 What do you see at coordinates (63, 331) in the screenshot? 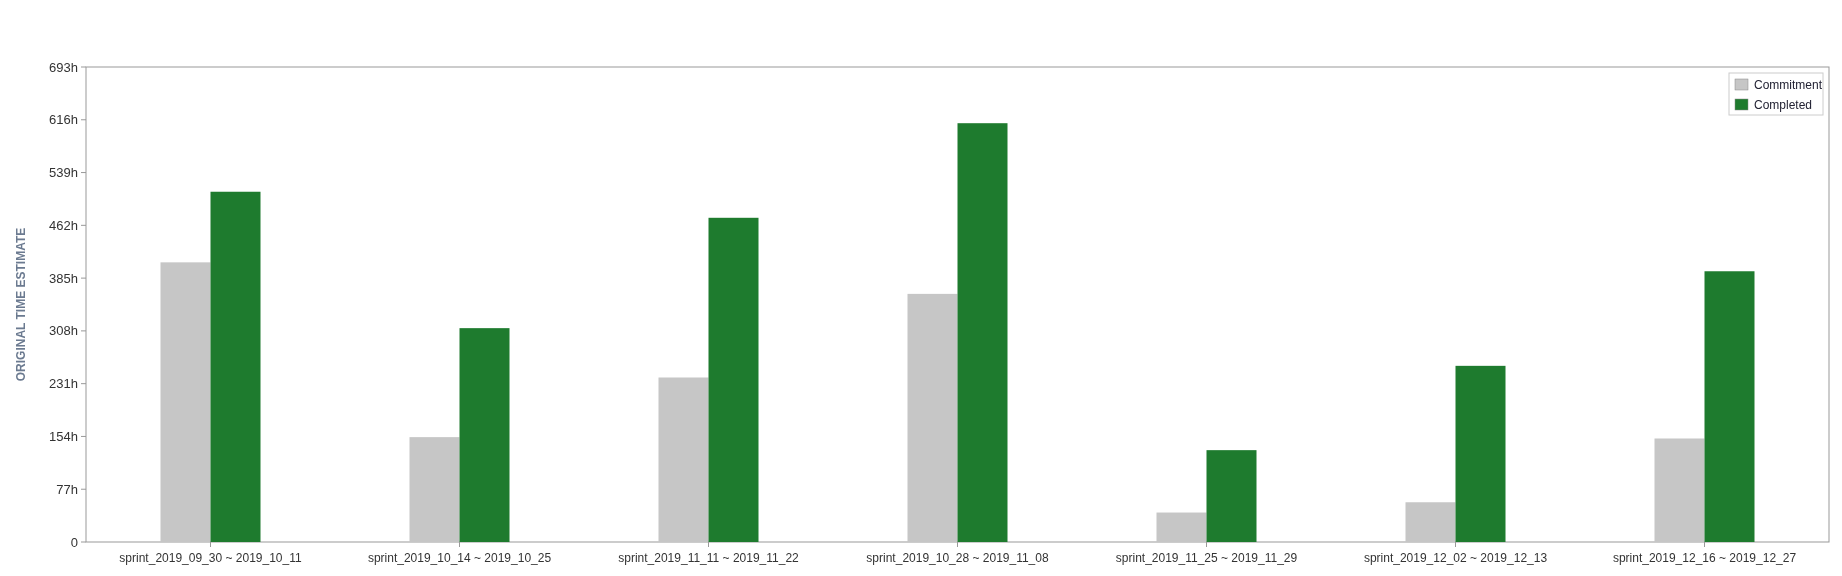
I see `y-tick-label: 308h` at bounding box center [63, 331].